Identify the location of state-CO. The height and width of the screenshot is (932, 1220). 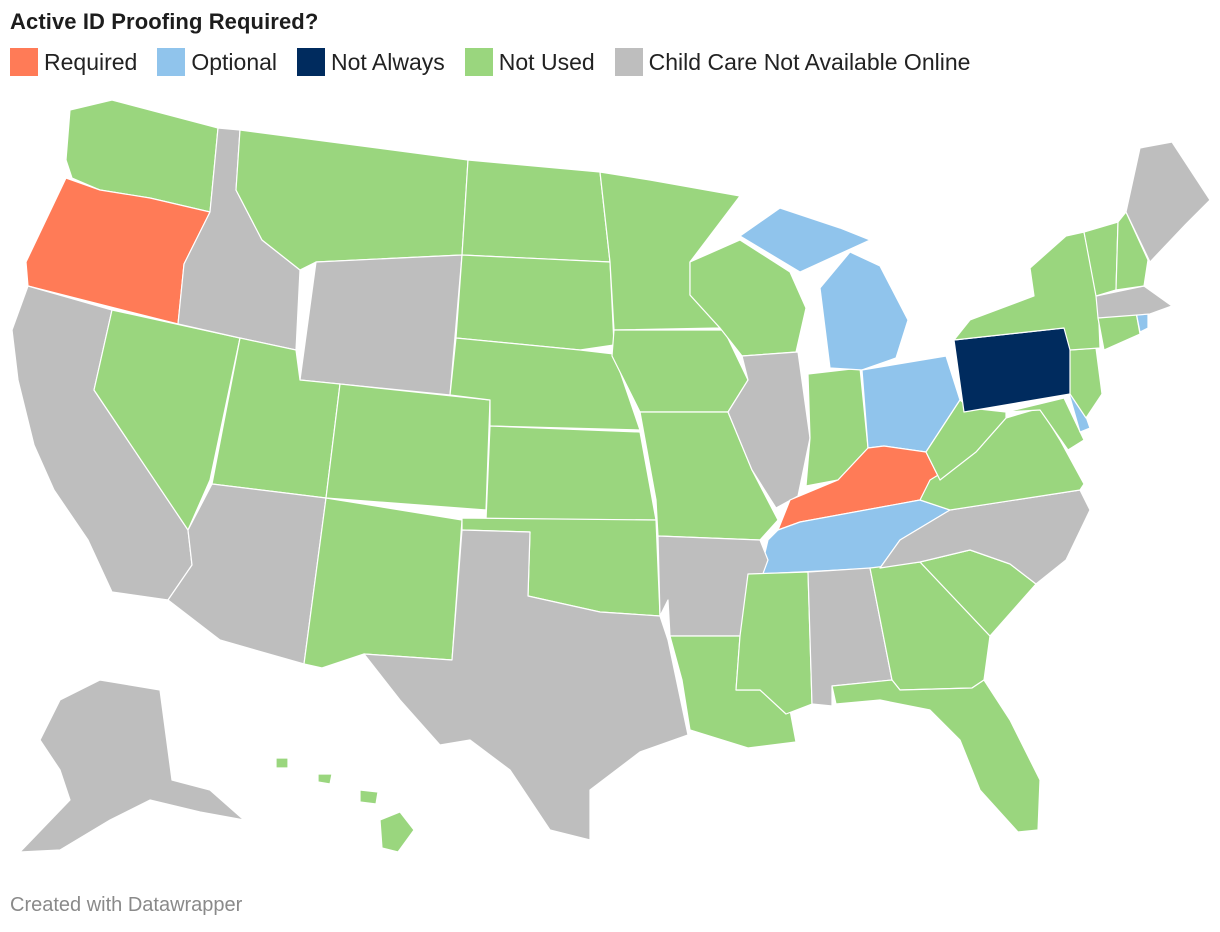
(408, 447).